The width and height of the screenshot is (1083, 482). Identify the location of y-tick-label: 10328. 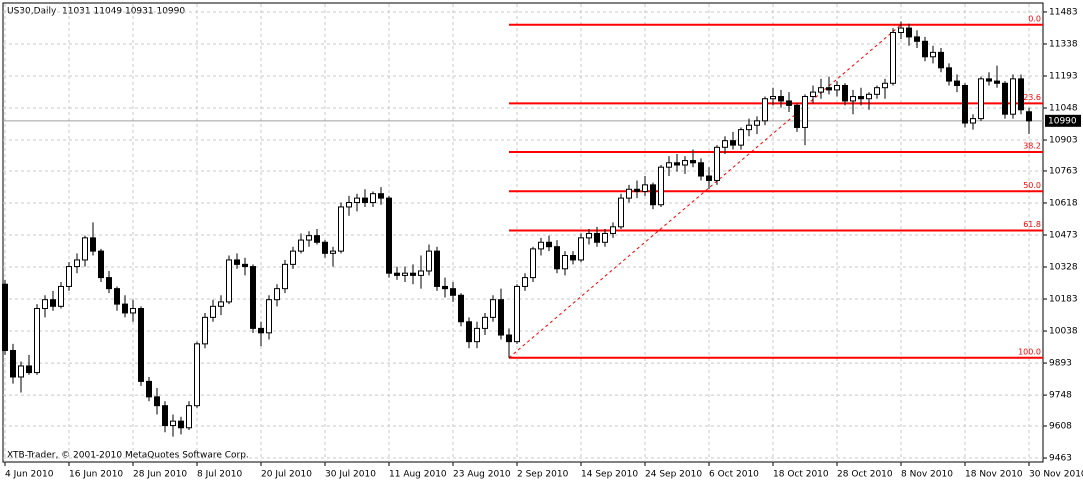
(1063, 268).